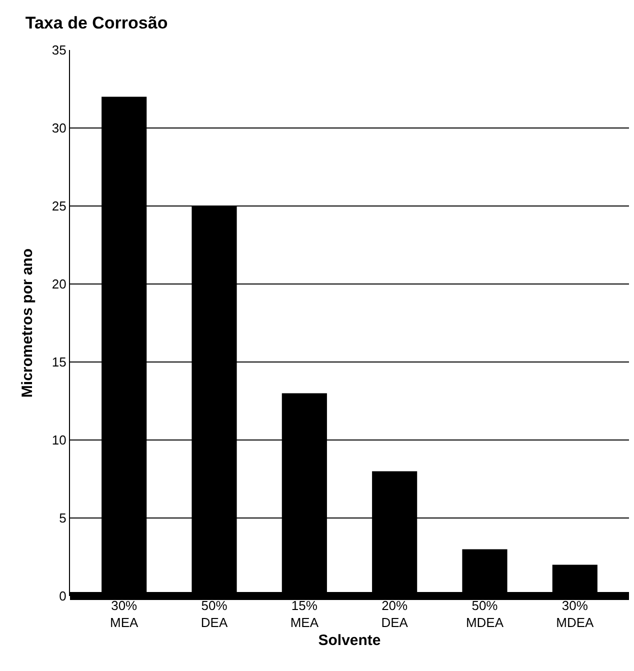 This screenshot has width=634, height=671. I want to click on y-tick-label: 15, so click(59, 362).